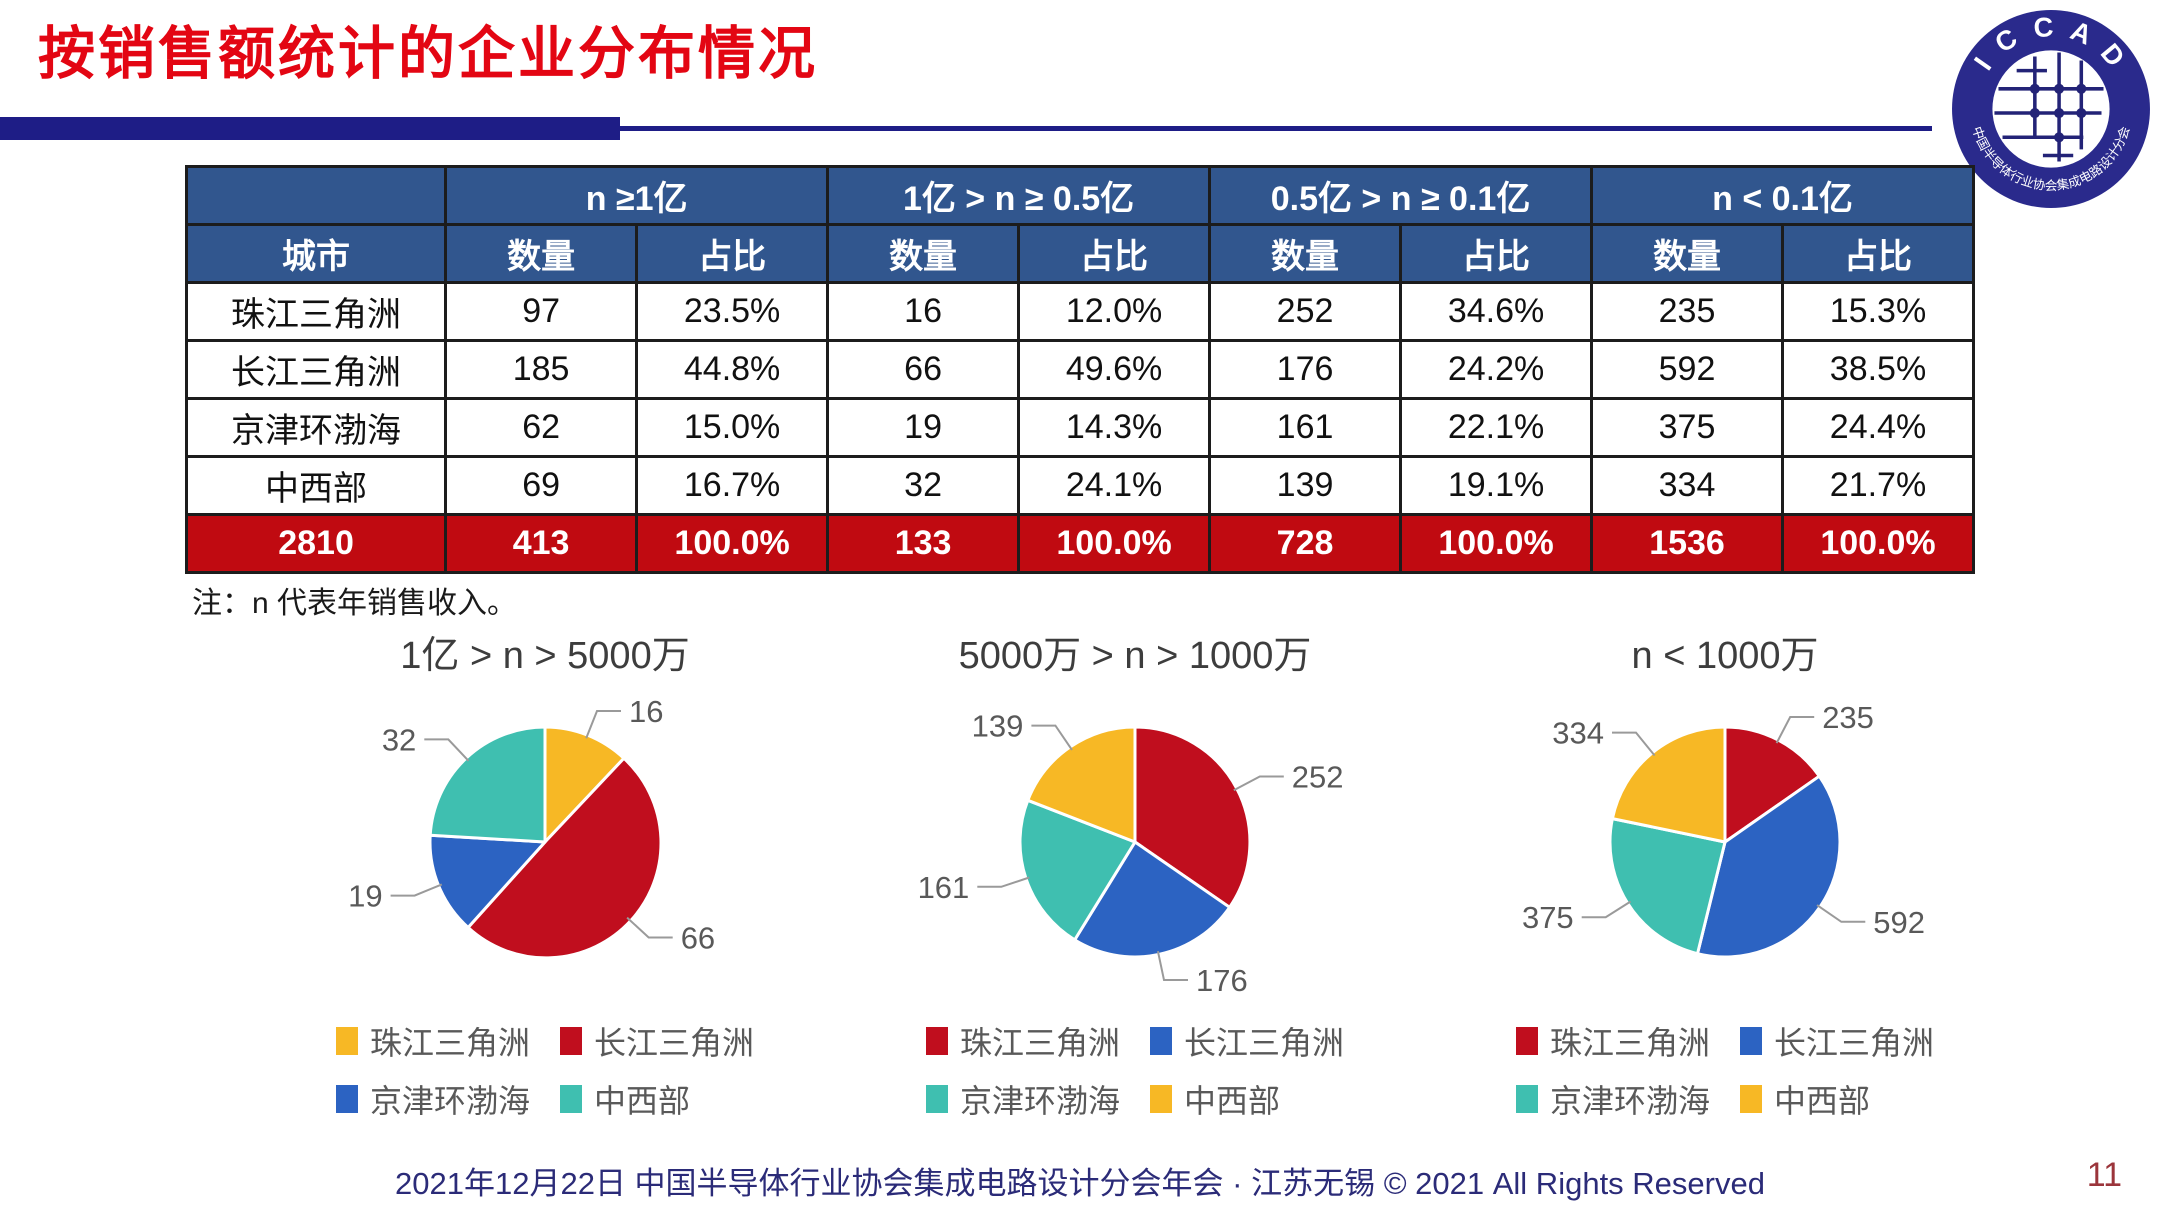 Image resolution: width=2160 pixels, height=1216 pixels. Describe the element at coordinates (316, 311) in the screenshot. I see `city-cell: 珠江三角洲` at that location.